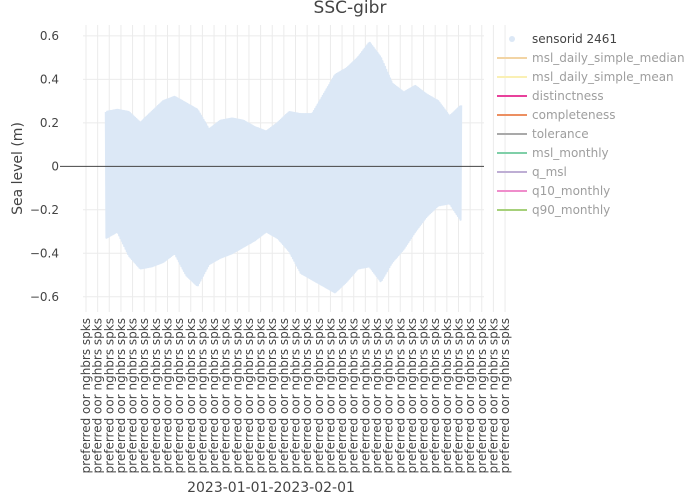 Image resolution: width=700 pixels, height=500 pixels. I want to click on legend-label: q_msl, so click(549, 172).